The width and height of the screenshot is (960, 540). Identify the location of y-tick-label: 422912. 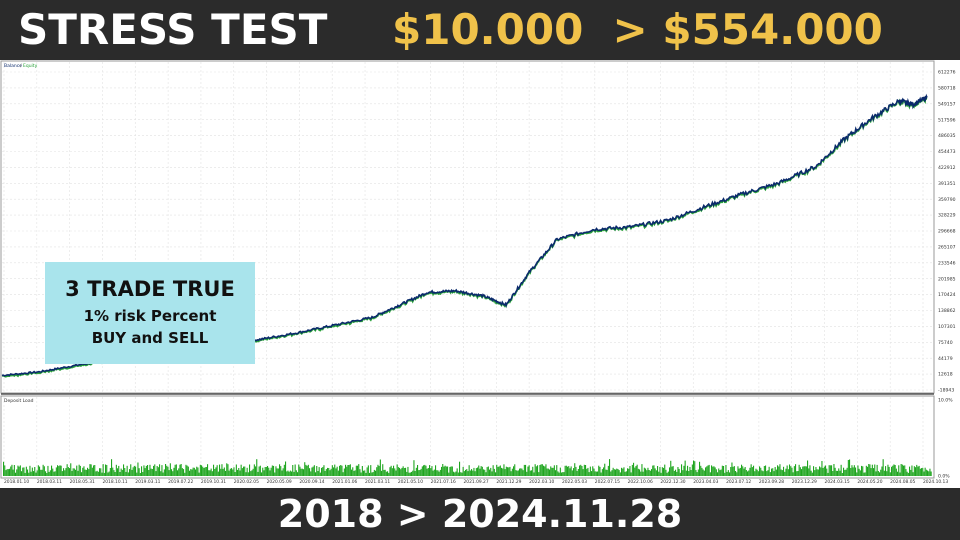
(947, 168).